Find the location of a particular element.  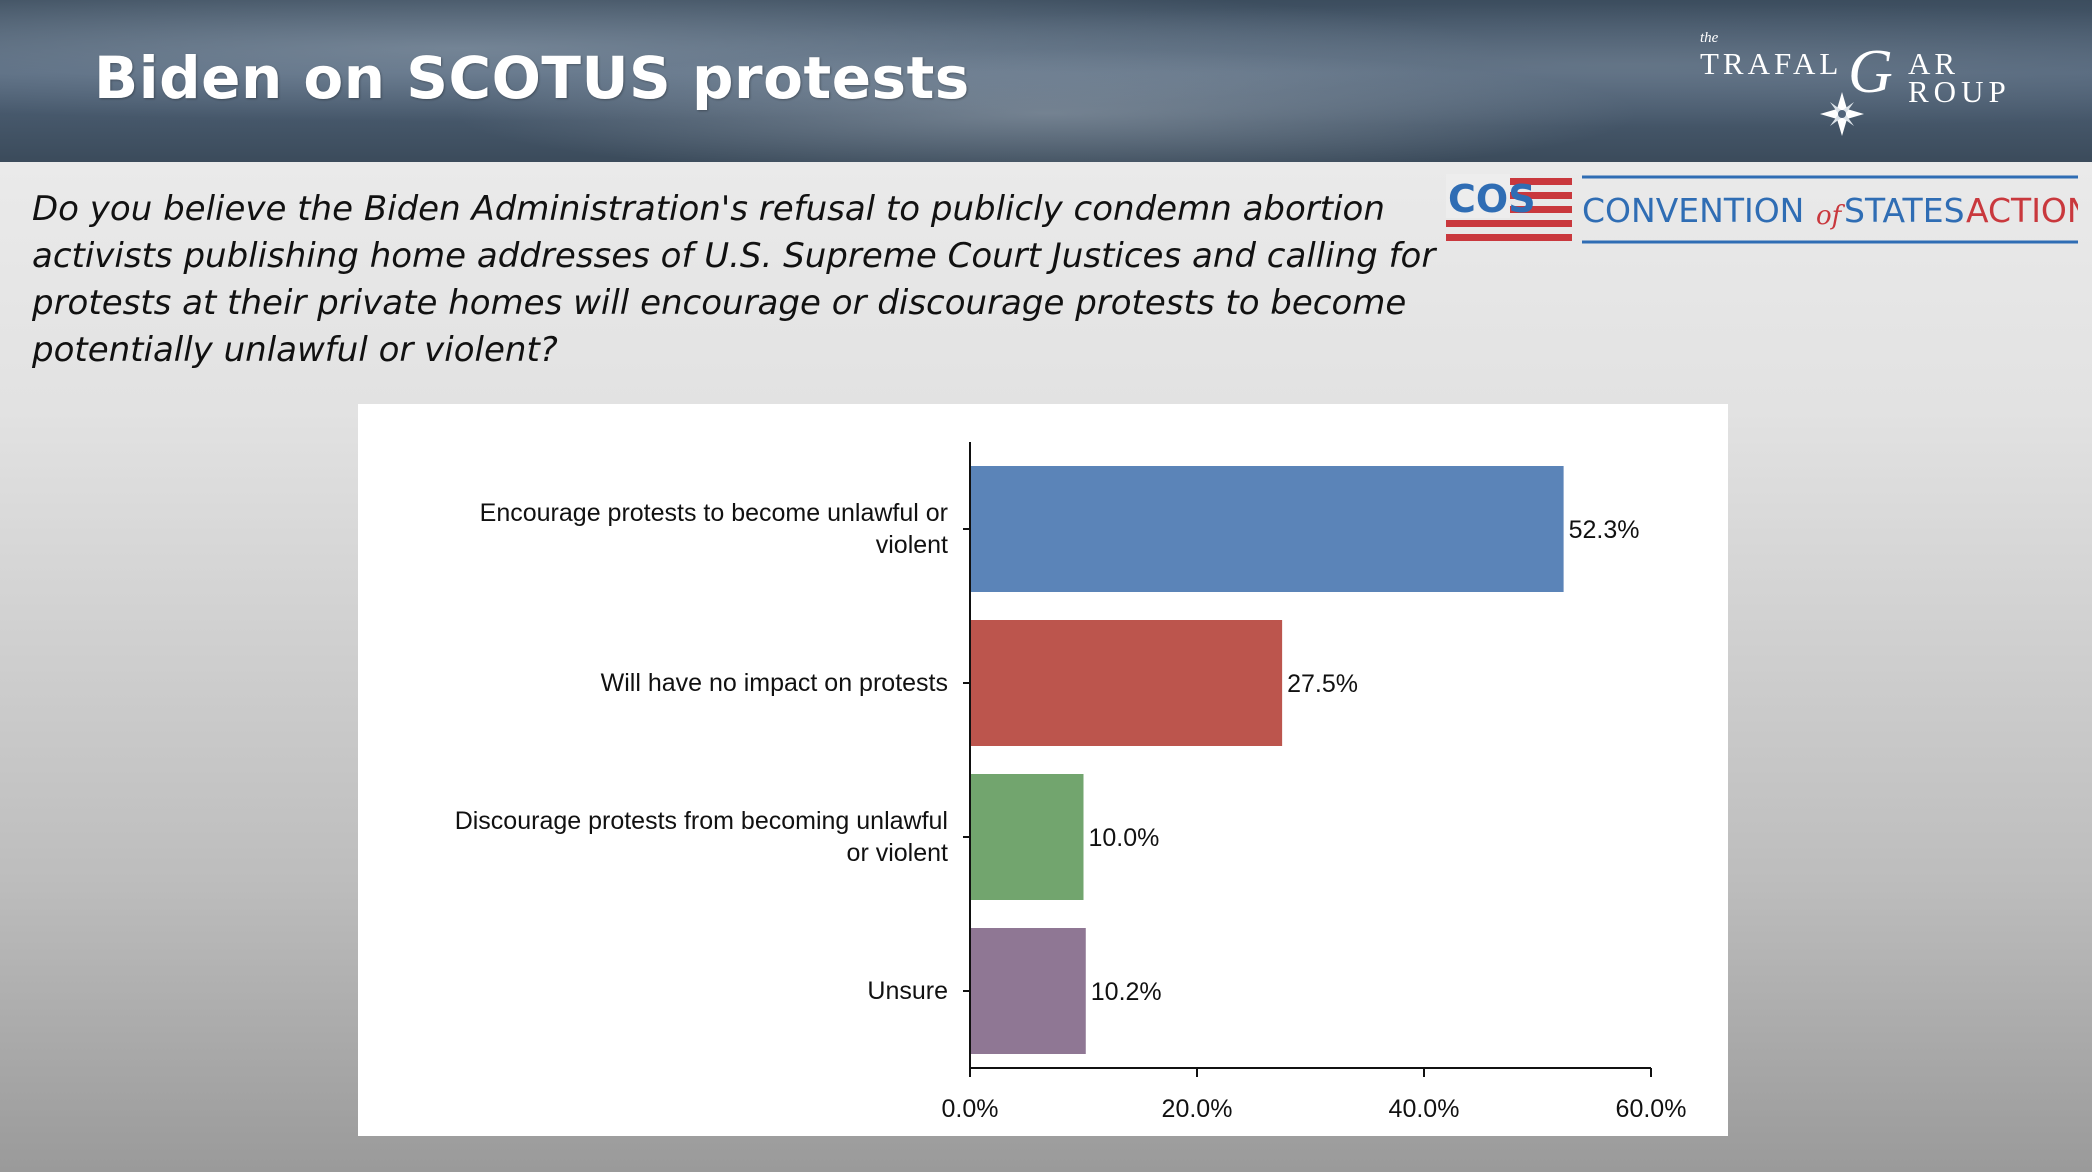

logo-g-large: G is located at coordinates (1870, 72).